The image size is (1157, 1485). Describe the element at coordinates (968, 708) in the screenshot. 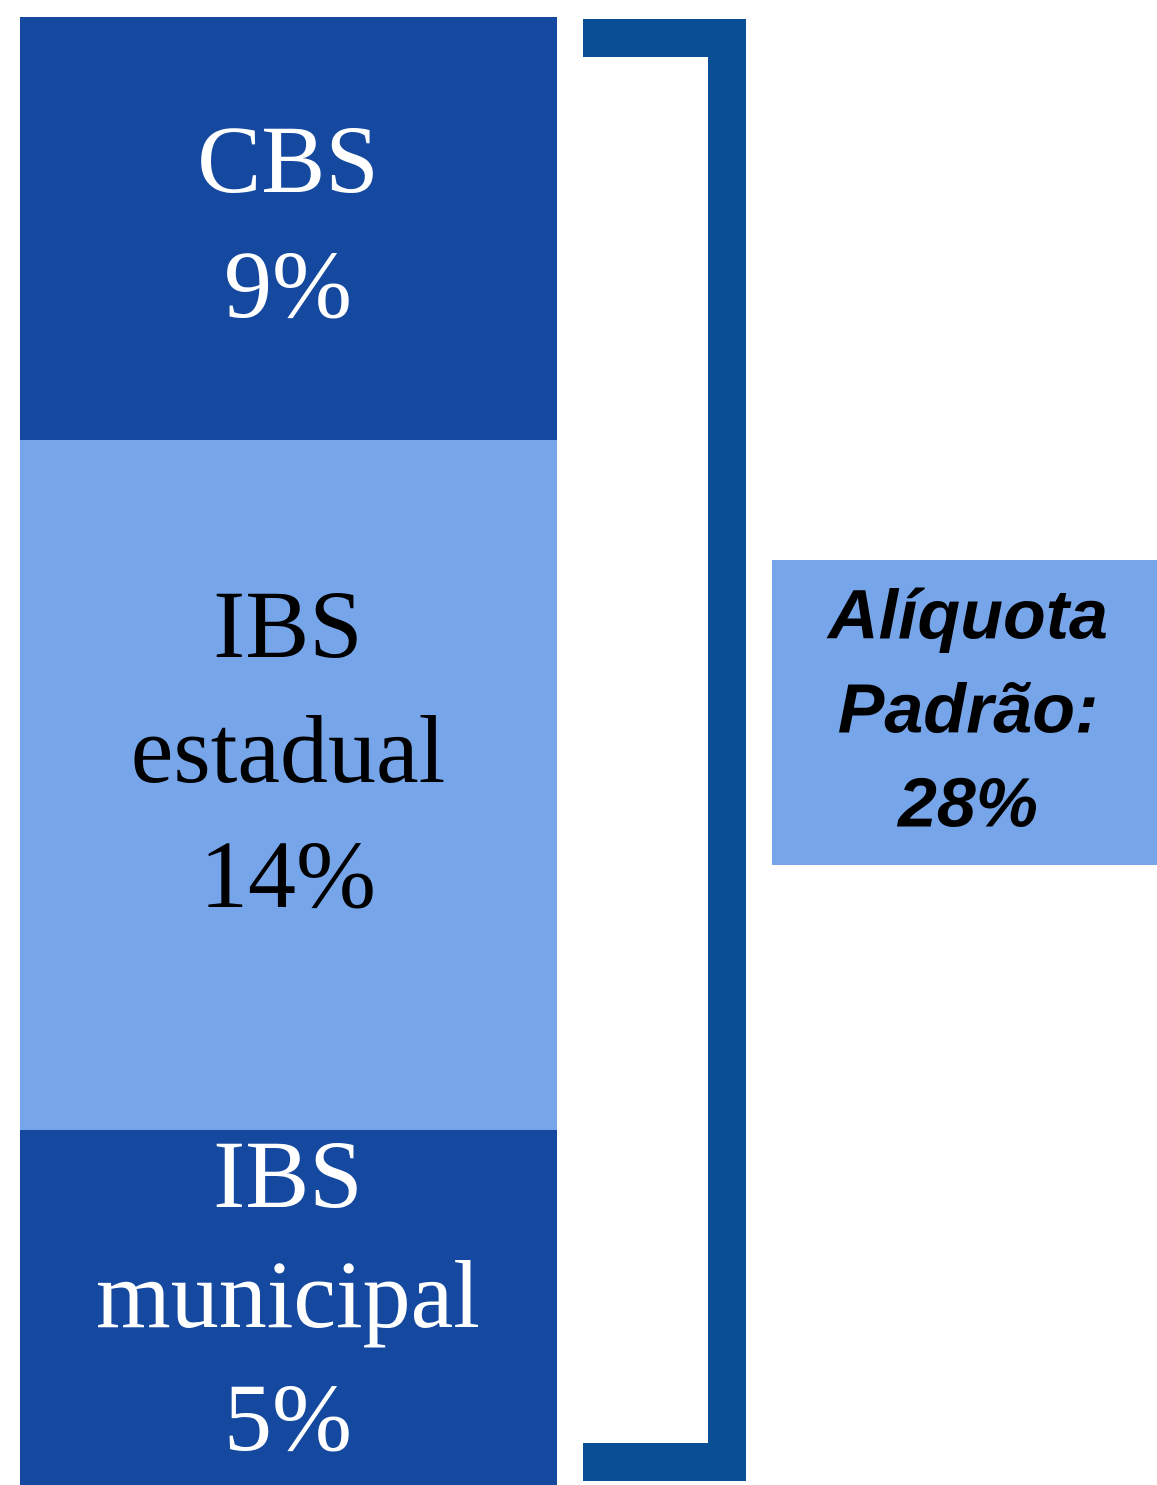

I see `callout-label: Padrão:` at that location.